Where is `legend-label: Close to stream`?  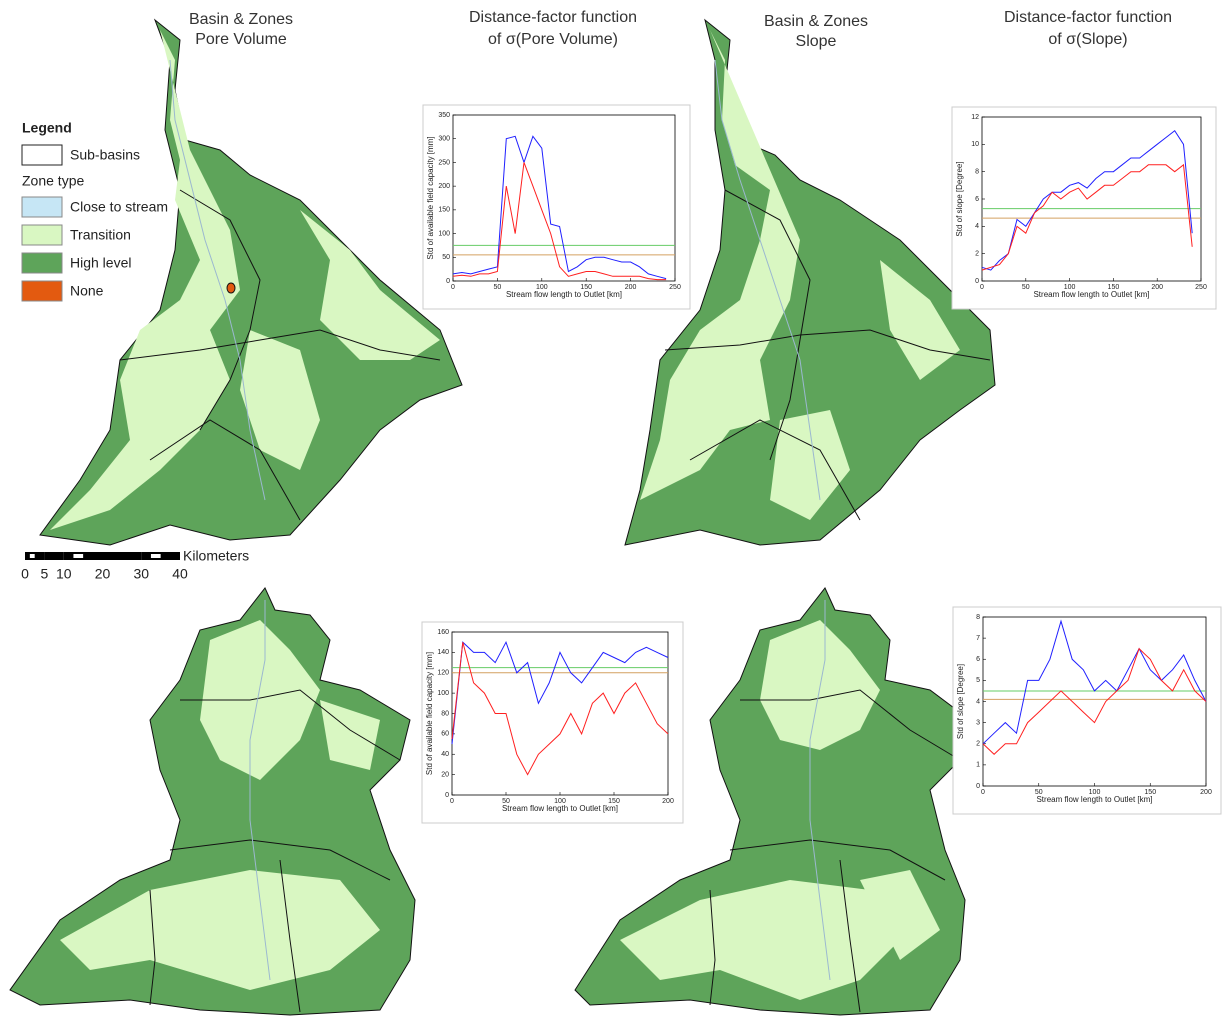 legend-label: Close to stream is located at coordinates (119, 207).